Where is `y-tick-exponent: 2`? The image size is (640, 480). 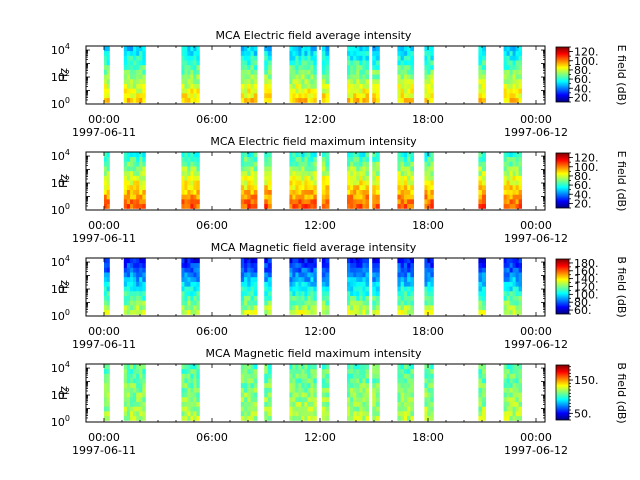 y-tick-exponent: 2 is located at coordinates (67, 285).